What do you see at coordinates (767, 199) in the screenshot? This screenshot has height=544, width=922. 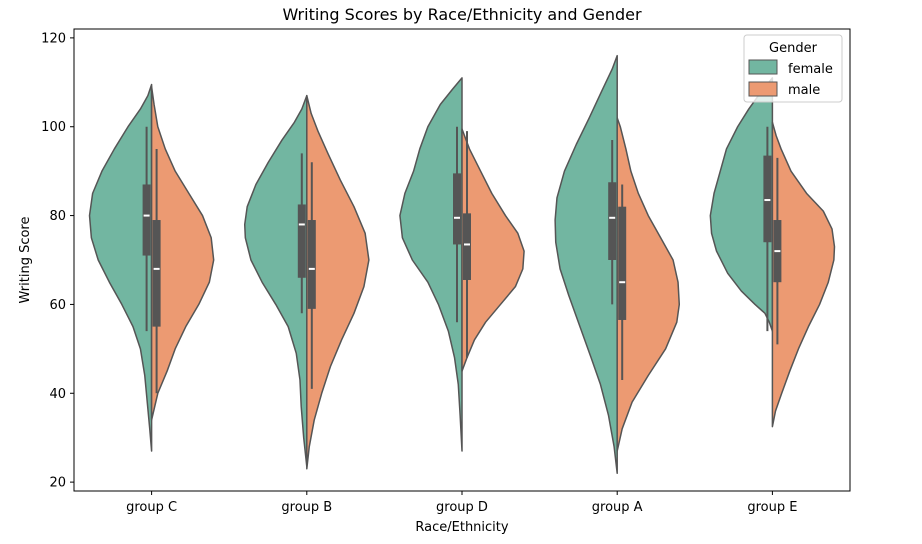 I see `iqr-box-female-group-E` at bounding box center [767, 199].